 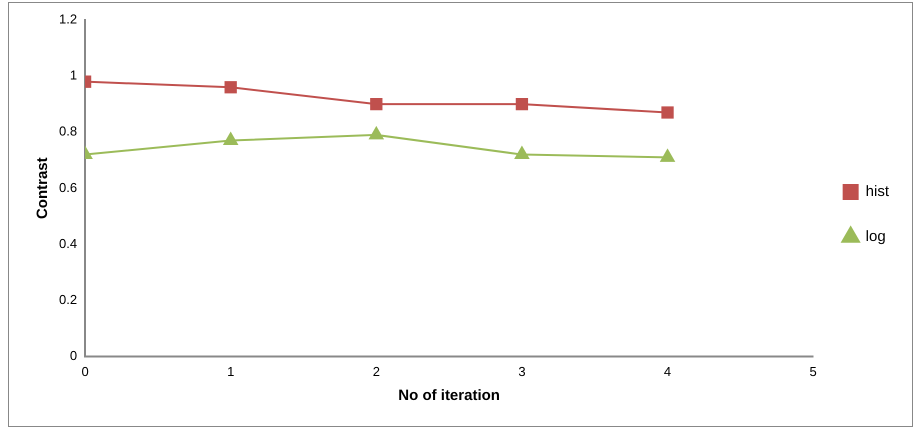 I want to click on x-axis-title: No of iteration, so click(x=449, y=395).